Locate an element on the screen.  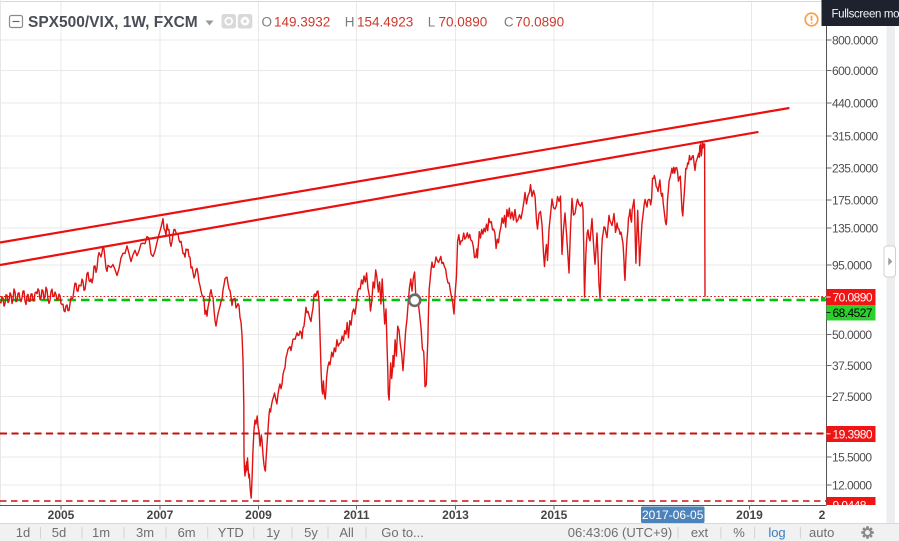
svg-text: 2015 is located at coordinates (554, 515).